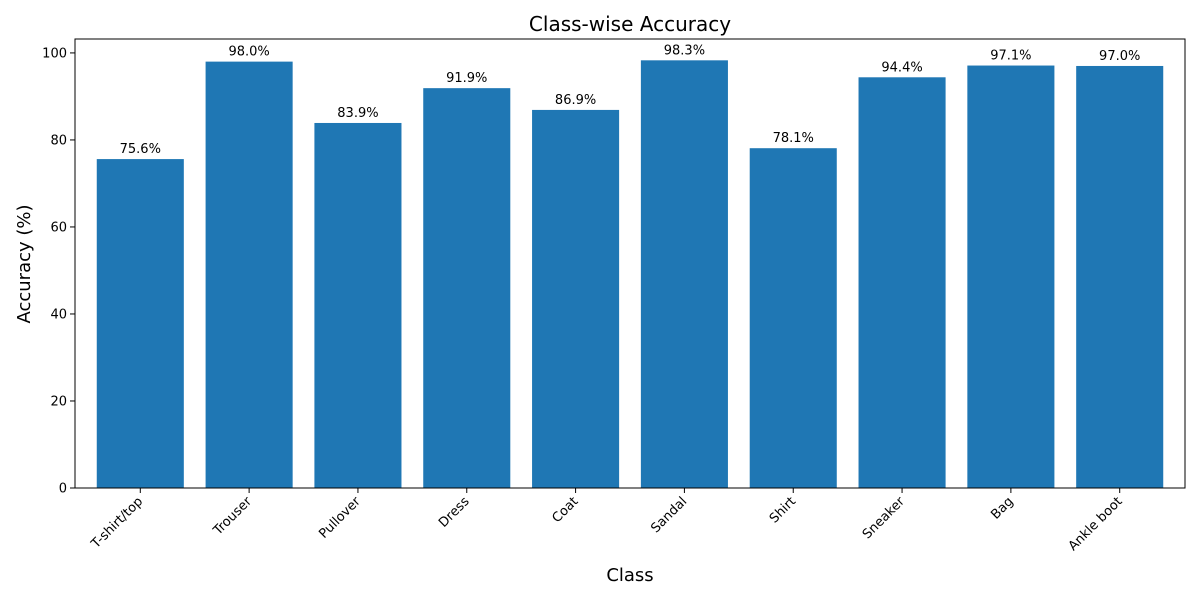 This screenshot has height=604, width=1200. What do you see at coordinates (466, 78) in the screenshot?
I see `data-label: 91.9%` at bounding box center [466, 78].